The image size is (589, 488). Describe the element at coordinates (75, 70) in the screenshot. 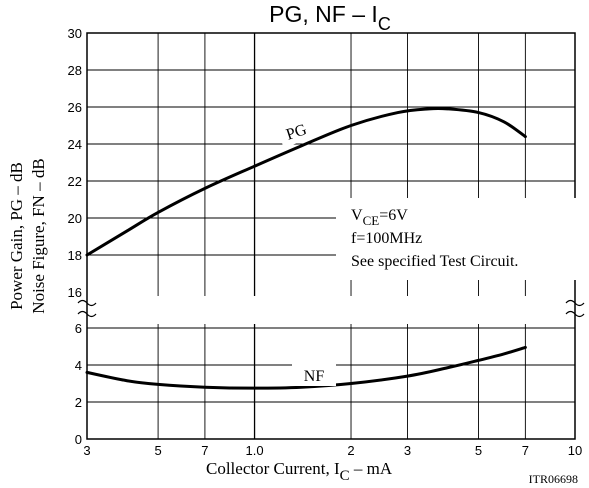

I see `y-tick-label: 28` at that location.